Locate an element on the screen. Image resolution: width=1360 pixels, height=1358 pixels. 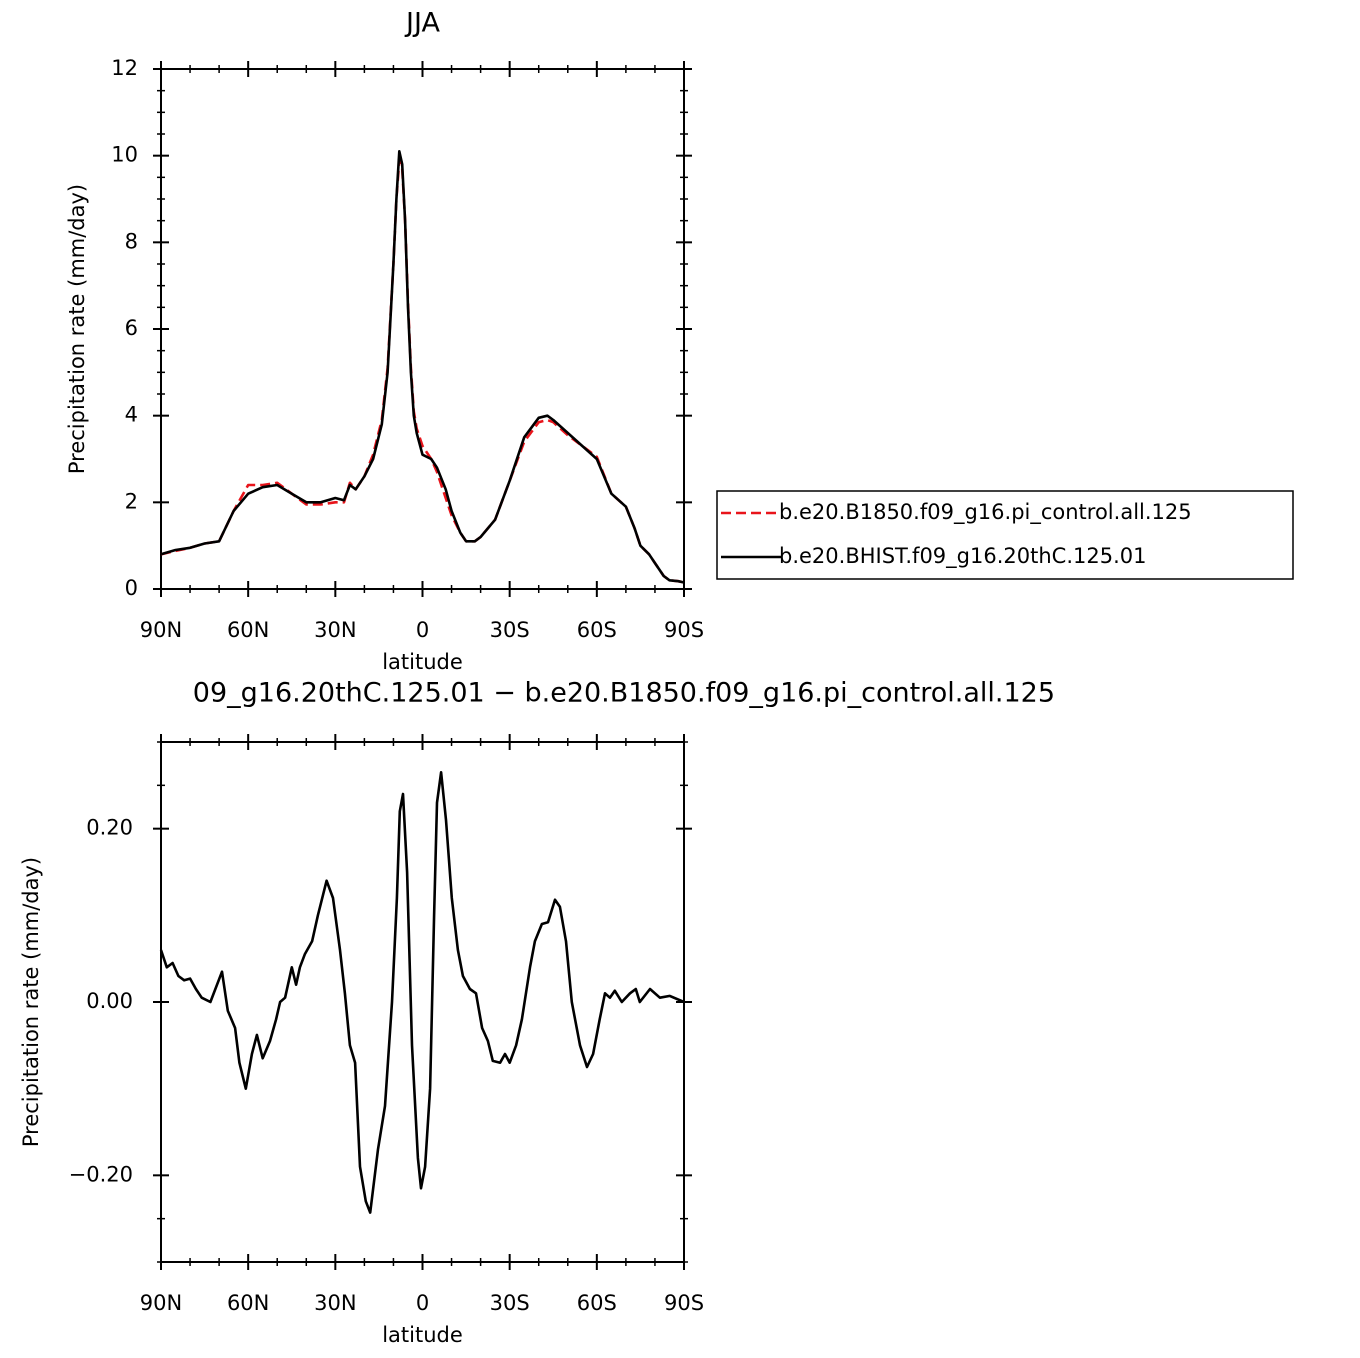
chart-title: JJA is located at coordinates (422, 23).